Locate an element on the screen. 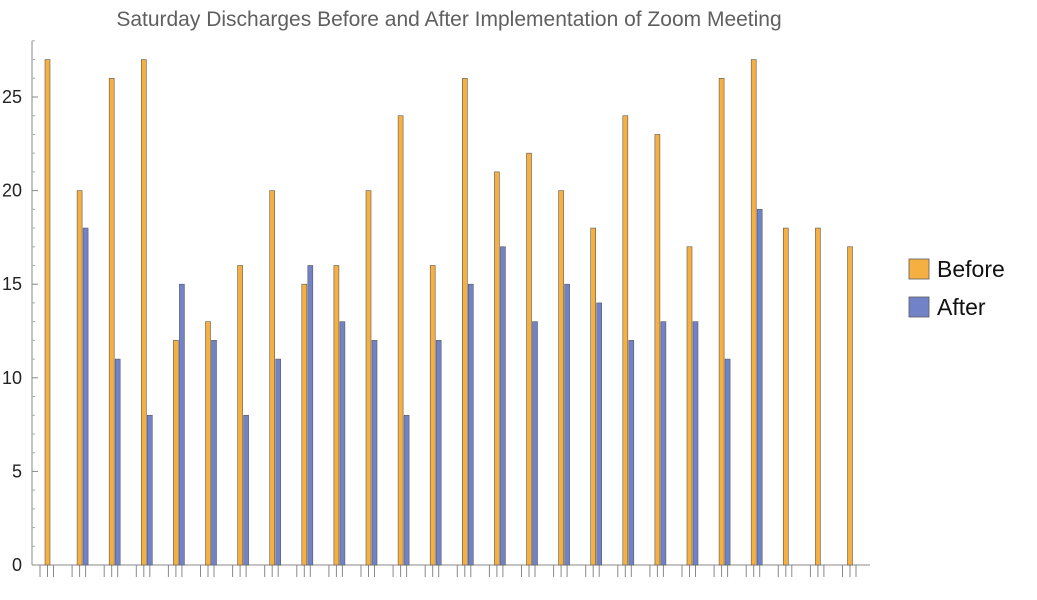  x-axis is located at coordinates (451, 570).